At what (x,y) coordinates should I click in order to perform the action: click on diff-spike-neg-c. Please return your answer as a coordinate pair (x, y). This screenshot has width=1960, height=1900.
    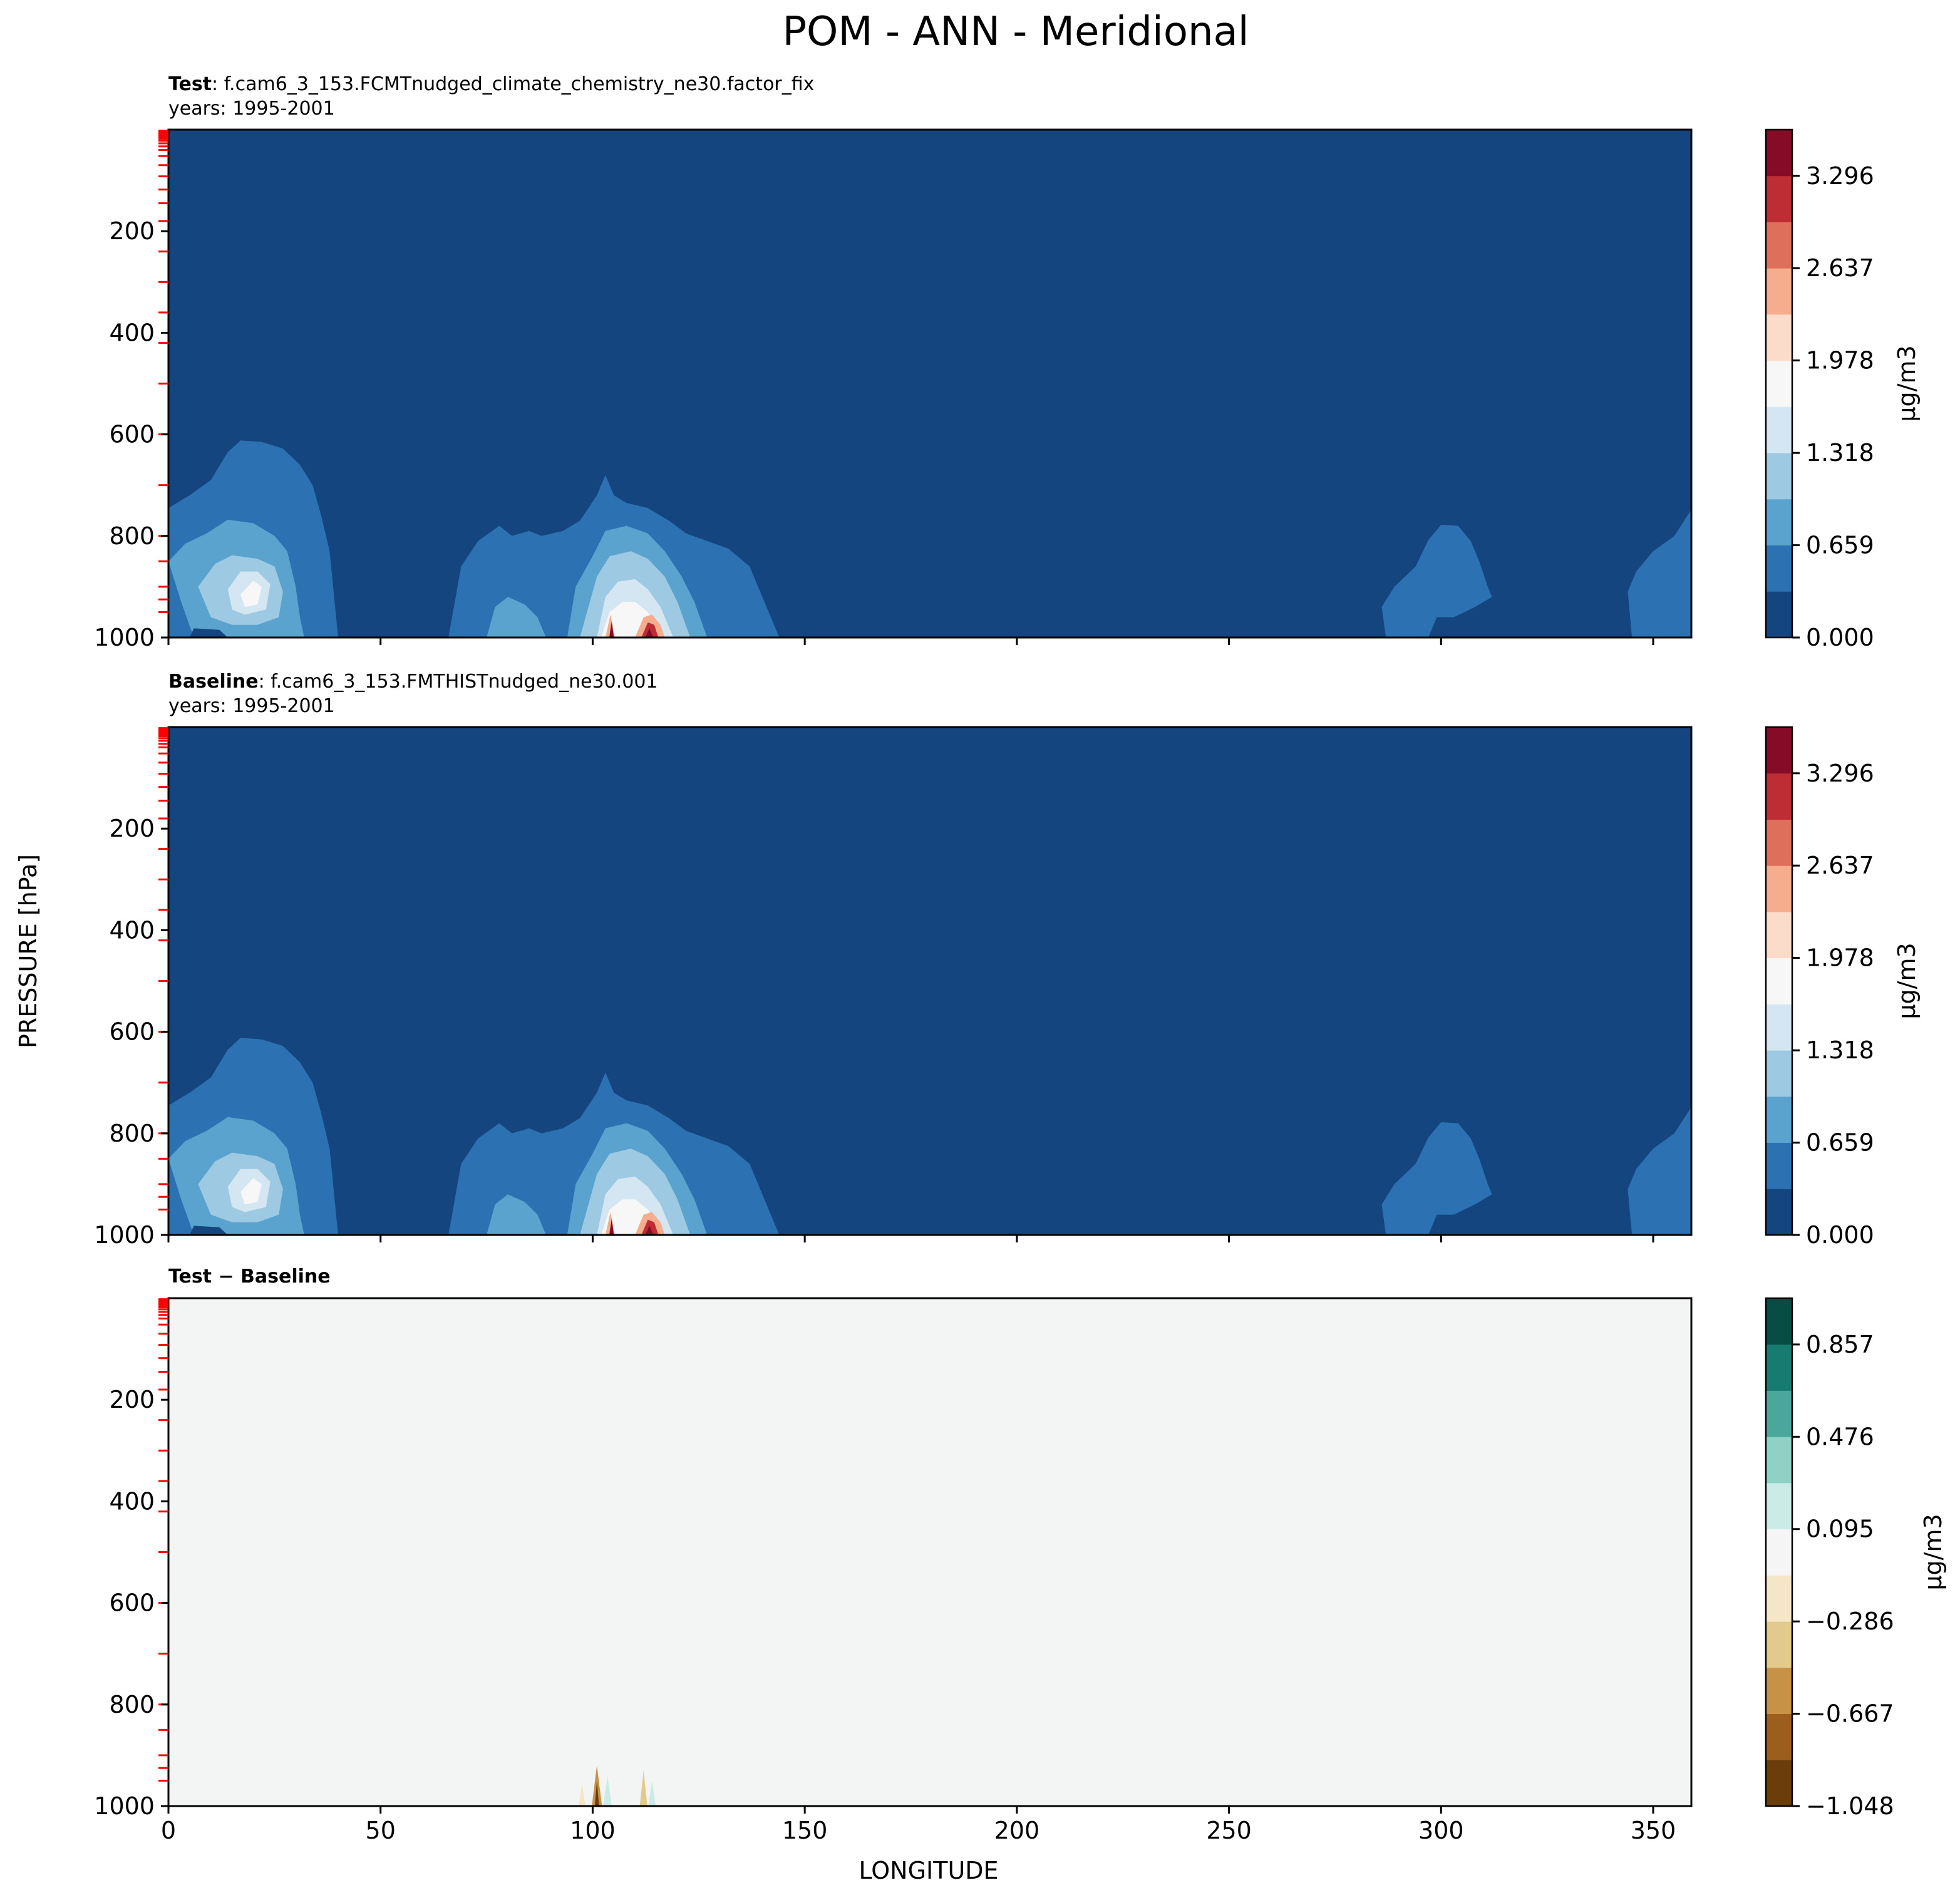
    Looking at the image, I should click on (582, 1794).